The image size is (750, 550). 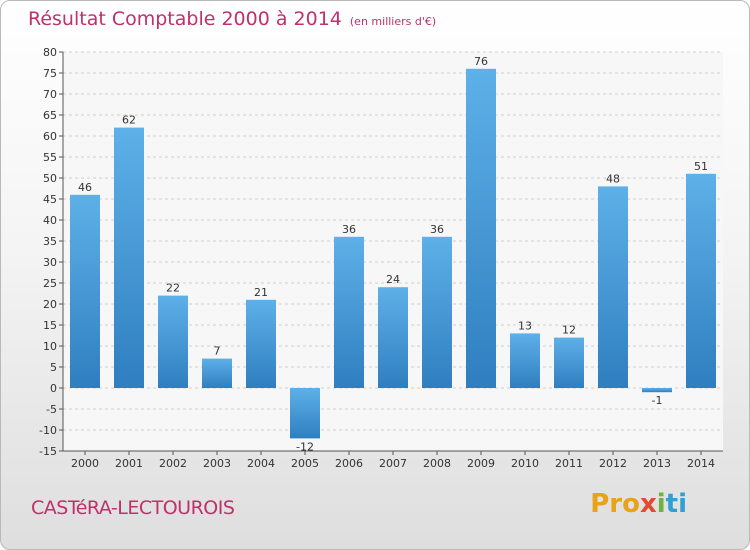 I want to click on y-tick-label: 15, so click(x=50, y=325).